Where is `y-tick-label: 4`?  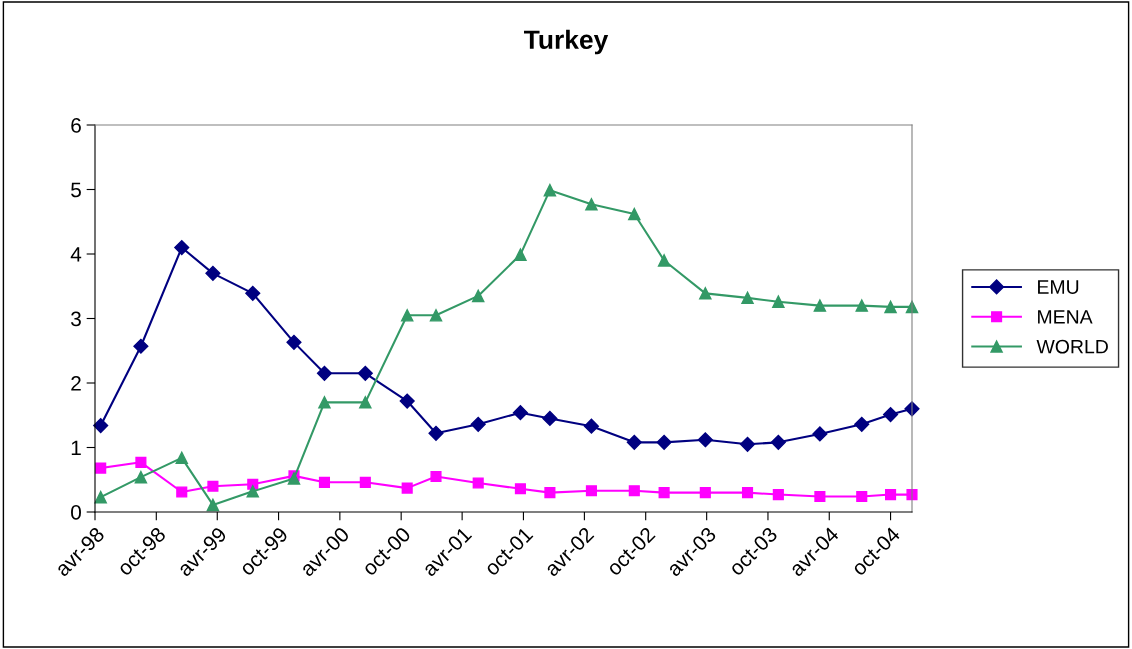
y-tick-label: 4 is located at coordinates (76, 254).